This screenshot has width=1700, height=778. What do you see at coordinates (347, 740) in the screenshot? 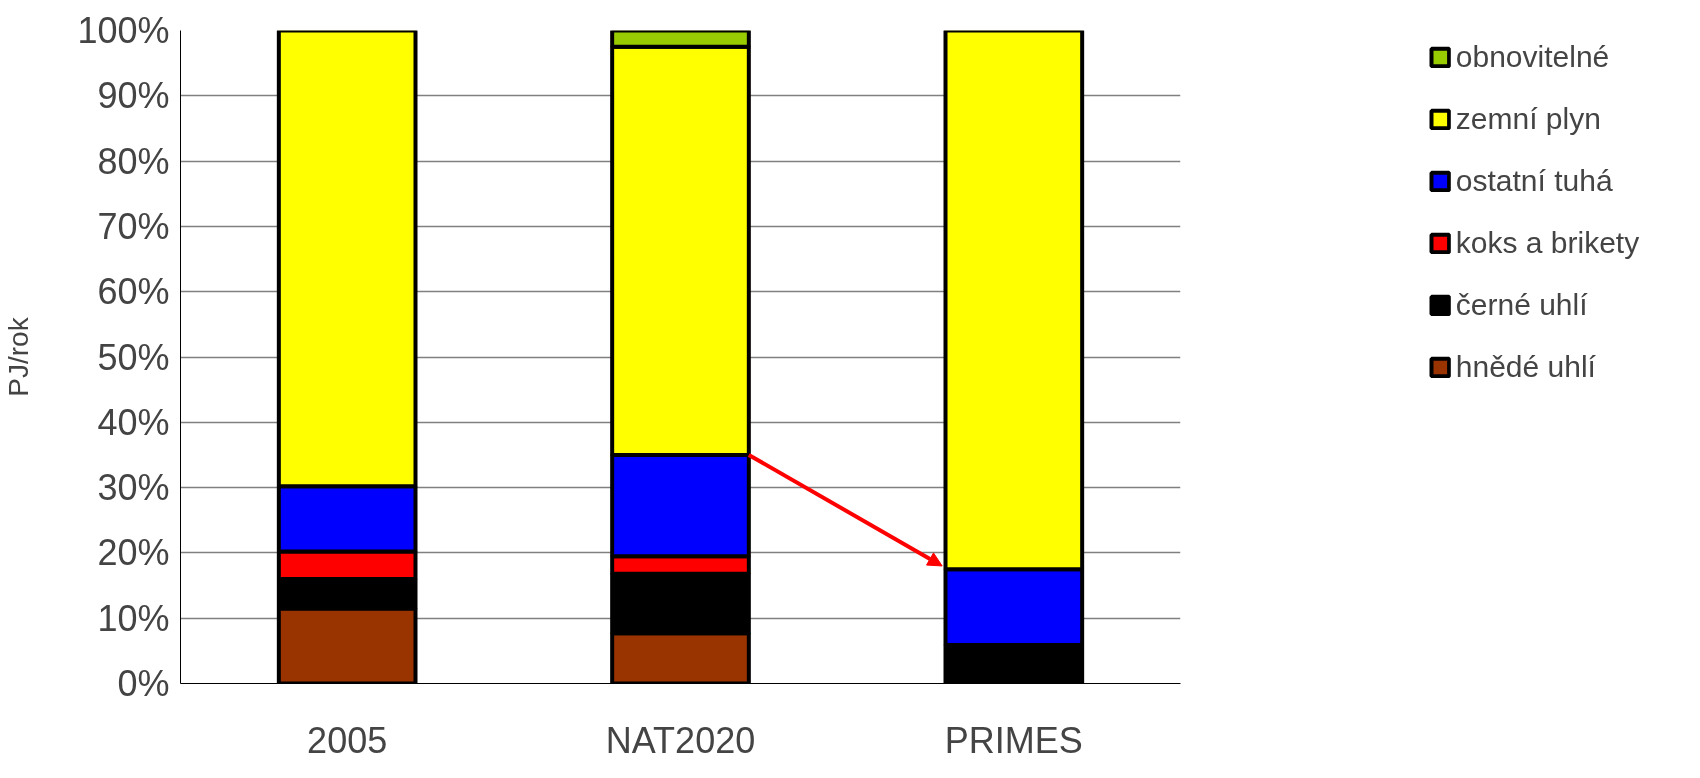
I see `x-tick-label: 2005` at bounding box center [347, 740].